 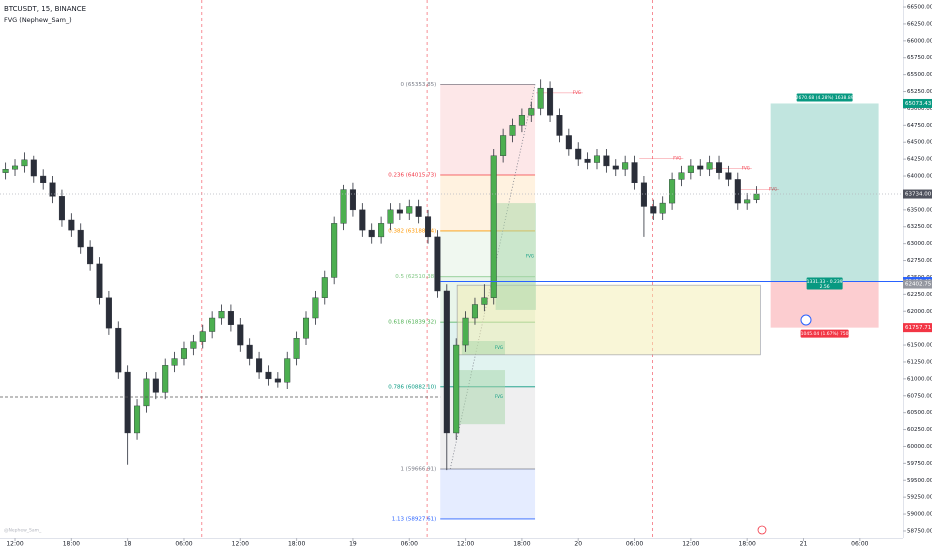 I want to click on y-tick-label: 66000.00, so click(x=919, y=41).